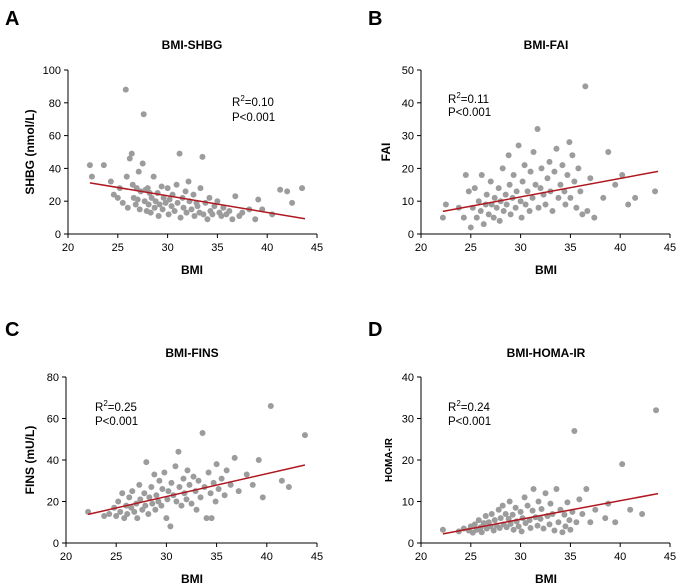  Describe the element at coordinates (12, 19) in the screenshot. I see `panel-letter-a: A` at that location.